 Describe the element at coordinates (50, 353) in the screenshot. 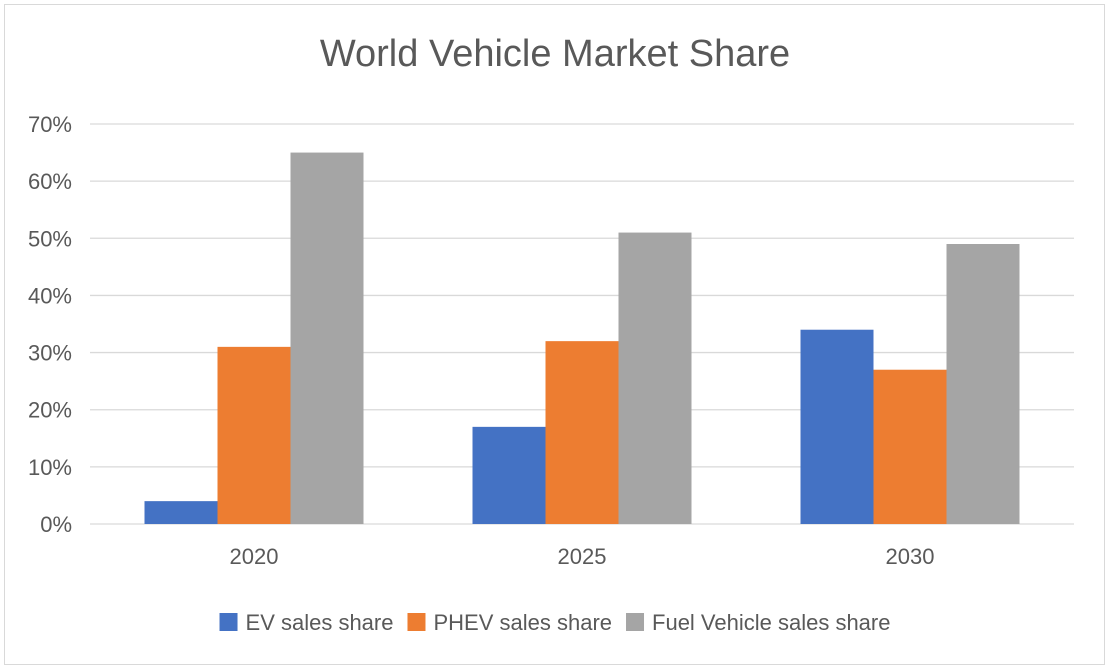

I see `y-tick-label: 30%` at that location.